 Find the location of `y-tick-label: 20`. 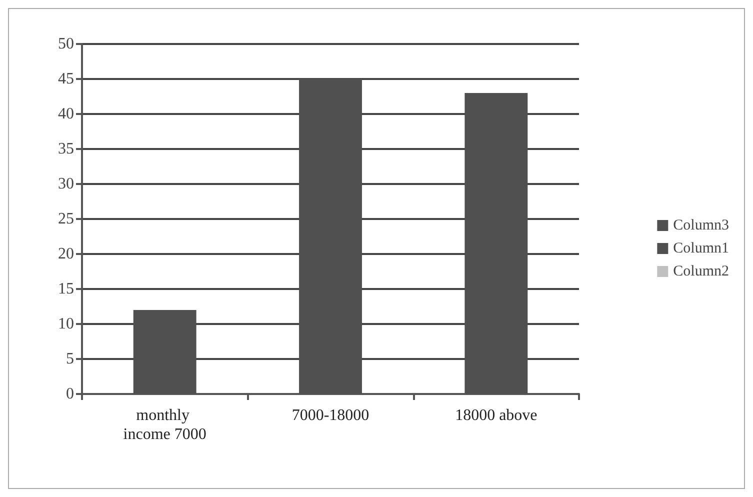

y-tick-label: 20 is located at coordinates (66, 254).